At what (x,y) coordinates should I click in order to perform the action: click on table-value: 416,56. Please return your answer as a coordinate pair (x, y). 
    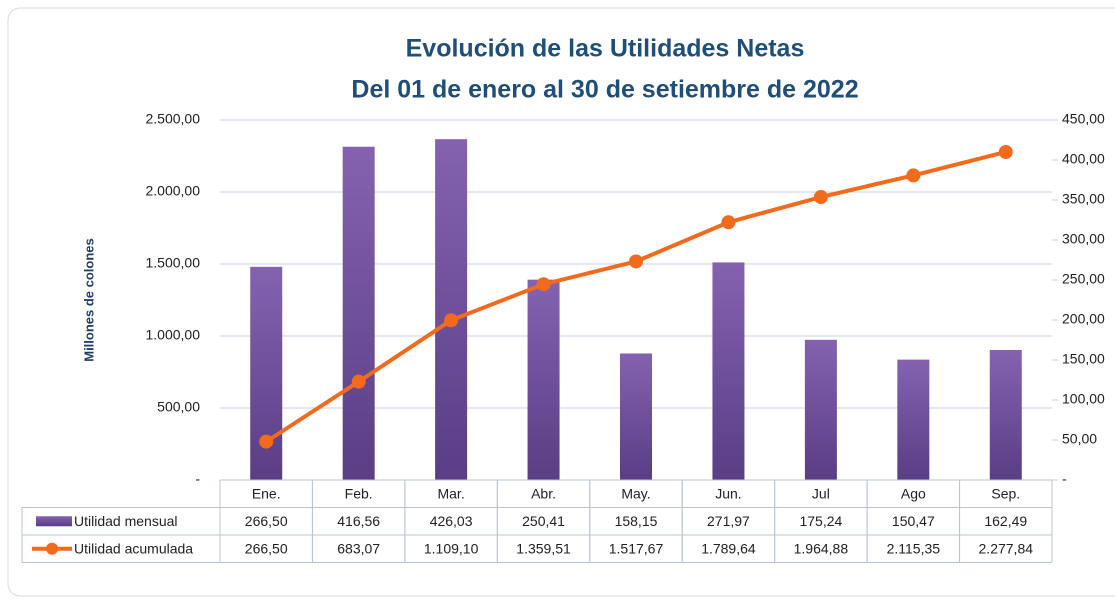
    Looking at the image, I should click on (358, 521).